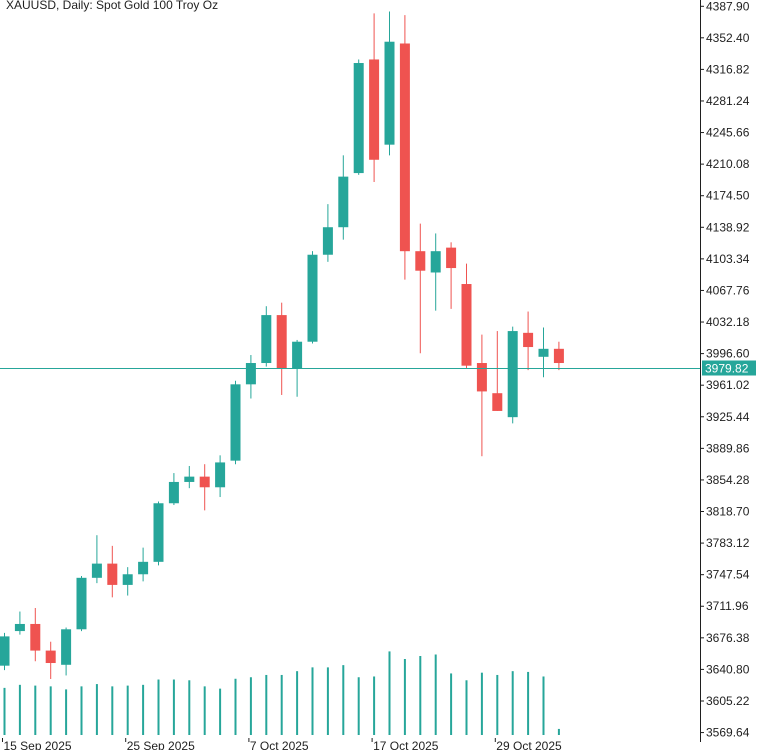 This screenshot has height=750, width=768. What do you see at coordinates (728, 322) in the screenshot?
I see `price-tick-label: 4032.18` at bounding box center [728, 322].